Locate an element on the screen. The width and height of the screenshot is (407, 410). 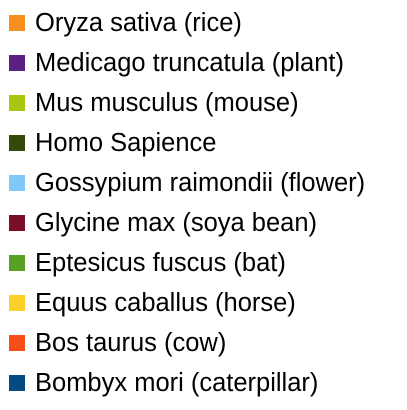
legend-item: Mus musculus (mouse) is located at coordinates (203, 109).